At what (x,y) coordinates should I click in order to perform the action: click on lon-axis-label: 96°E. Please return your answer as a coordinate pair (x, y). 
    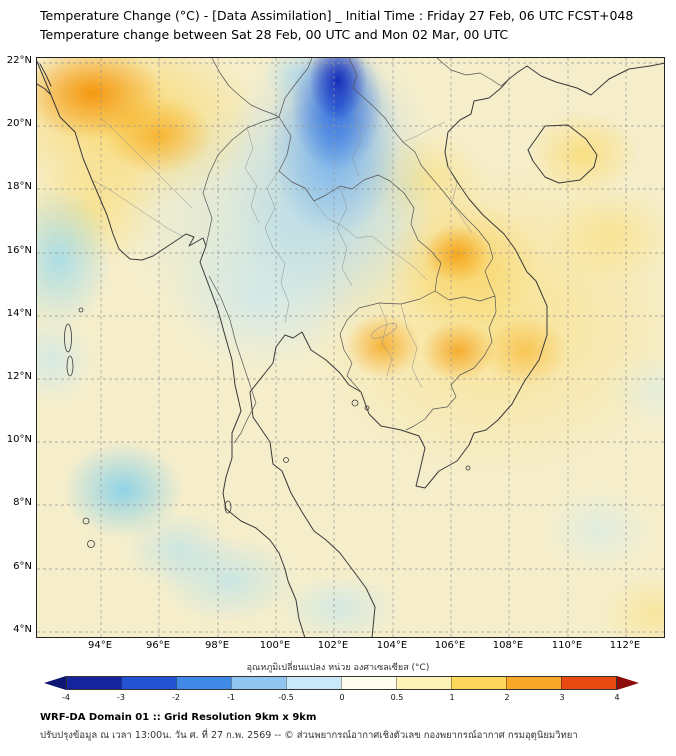
    Looking at the image, I should click on (158, 645).